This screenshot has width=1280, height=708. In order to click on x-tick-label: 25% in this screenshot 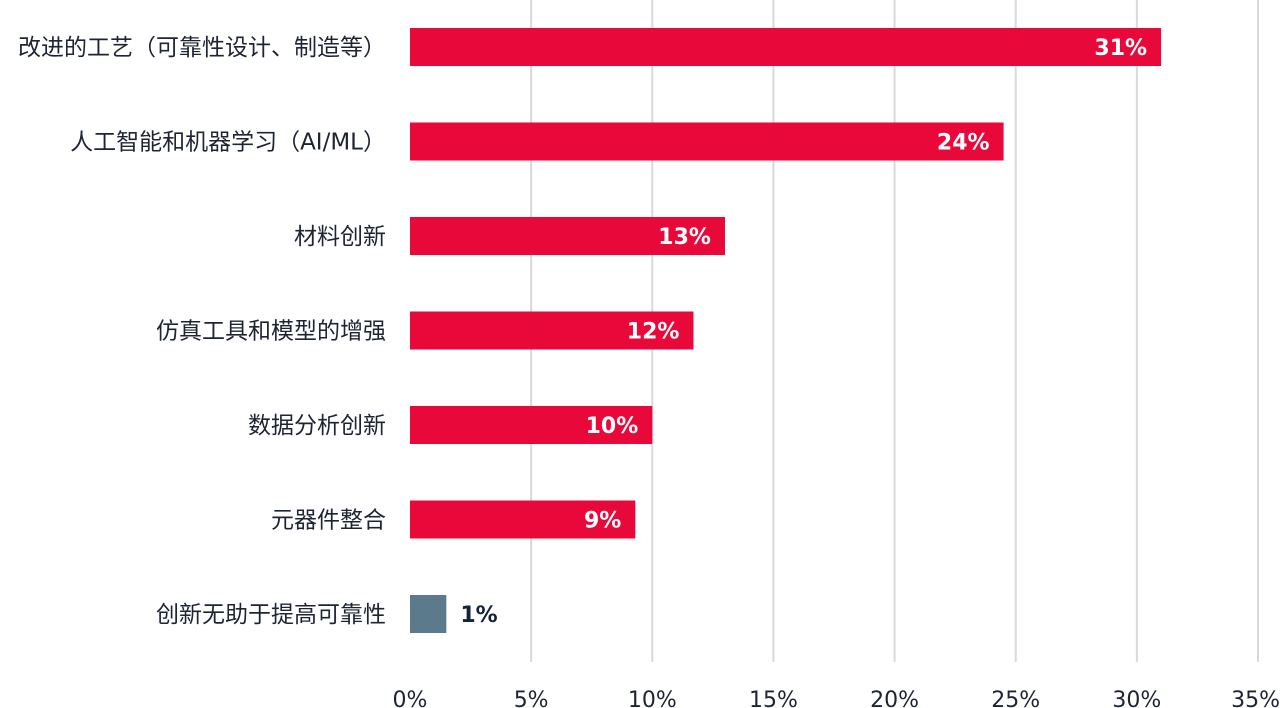, I will do `click(1015, 698)`.